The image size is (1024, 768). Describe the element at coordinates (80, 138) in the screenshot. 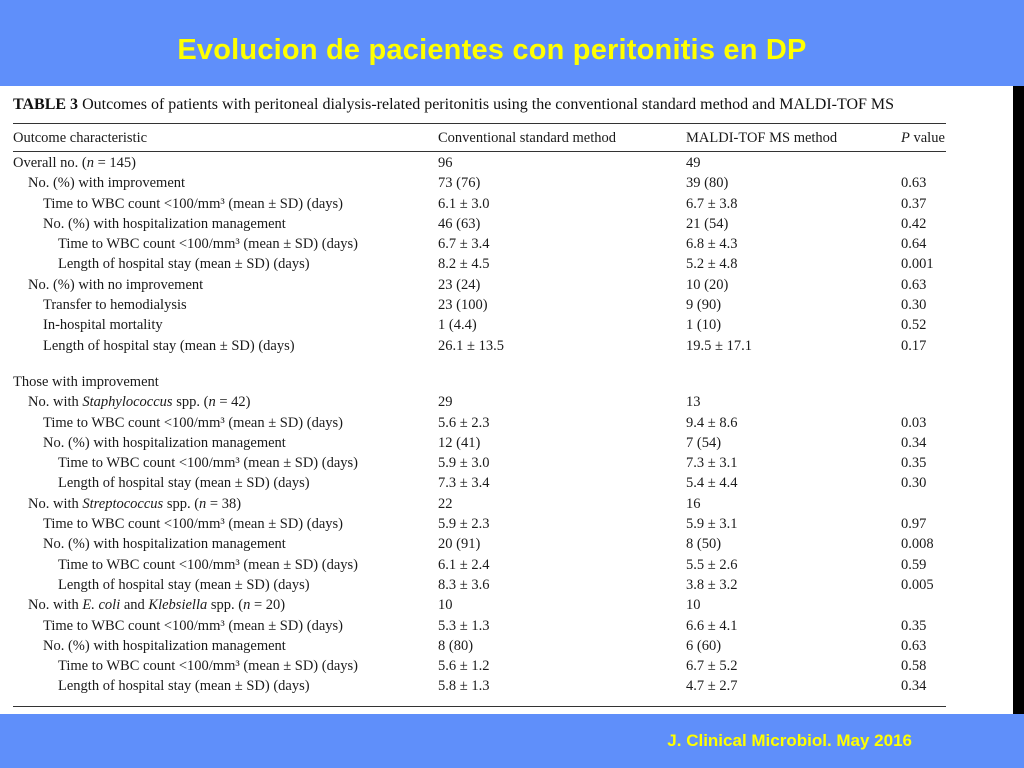

I see `column-header-outcome: Outcome characteristic` at that location.